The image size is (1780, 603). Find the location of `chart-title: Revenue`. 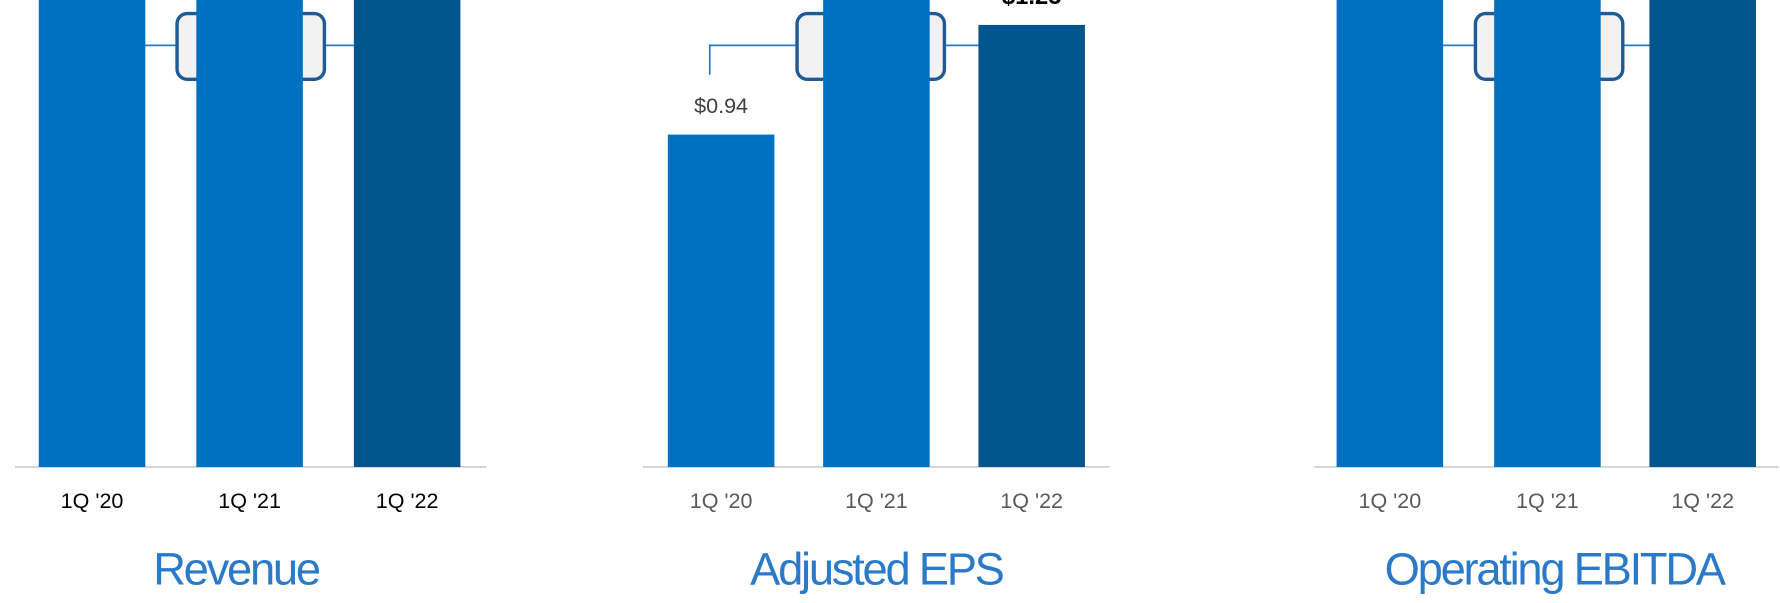

chart-title: Revenue is located at coordinates (236, 568).